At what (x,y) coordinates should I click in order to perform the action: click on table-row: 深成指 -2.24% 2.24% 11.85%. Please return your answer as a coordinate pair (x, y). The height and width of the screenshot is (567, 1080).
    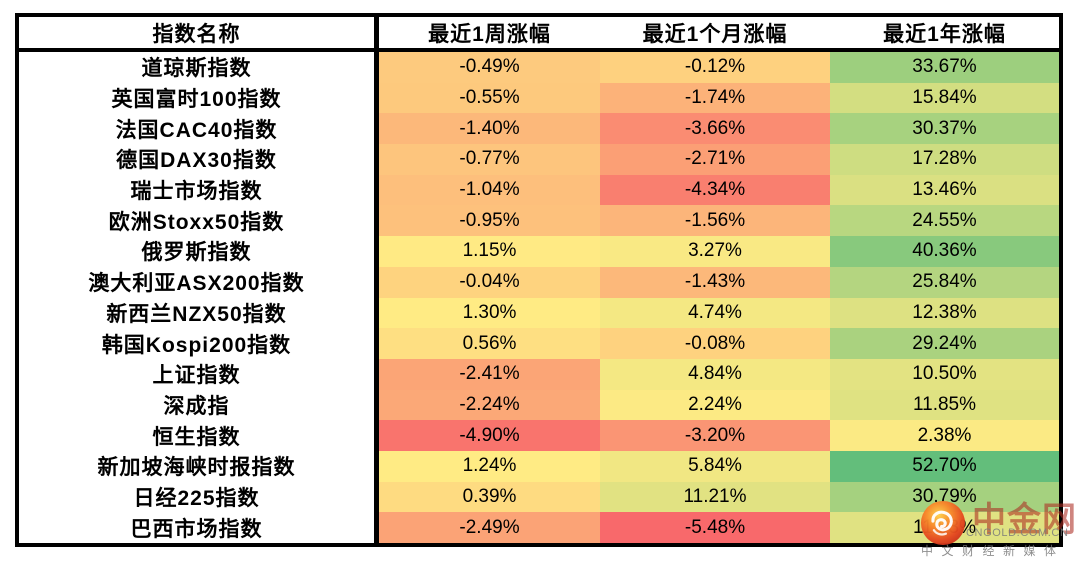
    Looking at the image, I should click on (539, 405).